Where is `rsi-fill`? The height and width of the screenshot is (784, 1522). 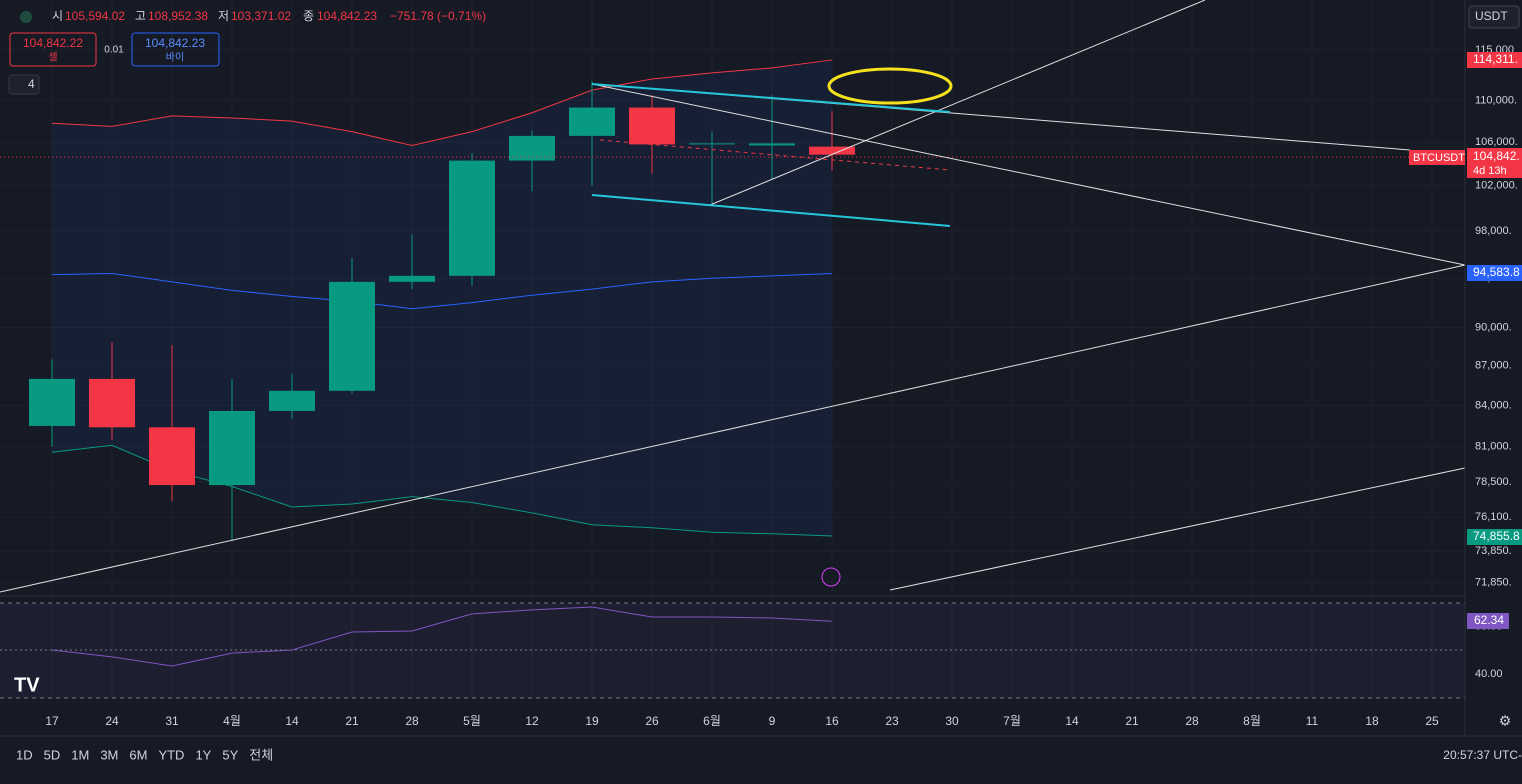 rsi-fill is located at coordinates (732, 650).